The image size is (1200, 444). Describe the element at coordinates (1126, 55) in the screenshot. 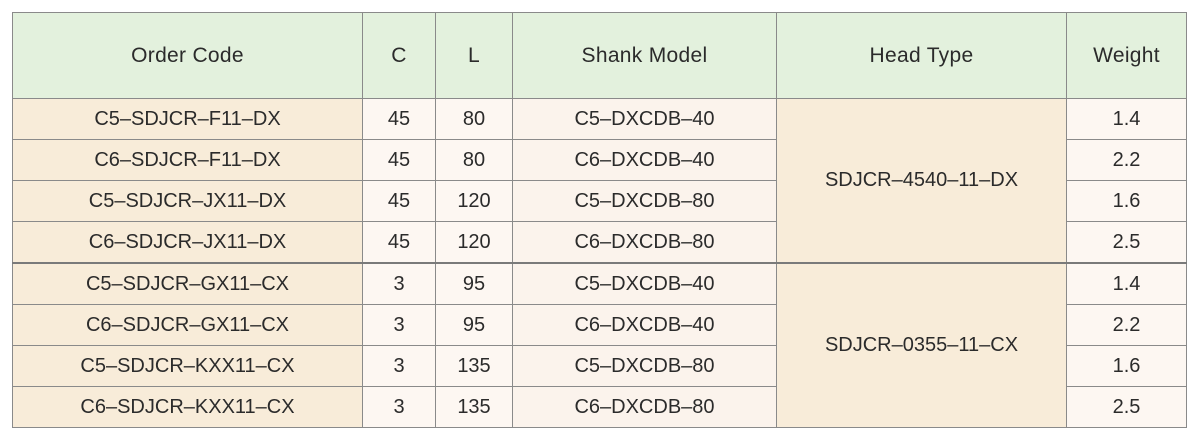

I see `header-weight: Weight` at that location.